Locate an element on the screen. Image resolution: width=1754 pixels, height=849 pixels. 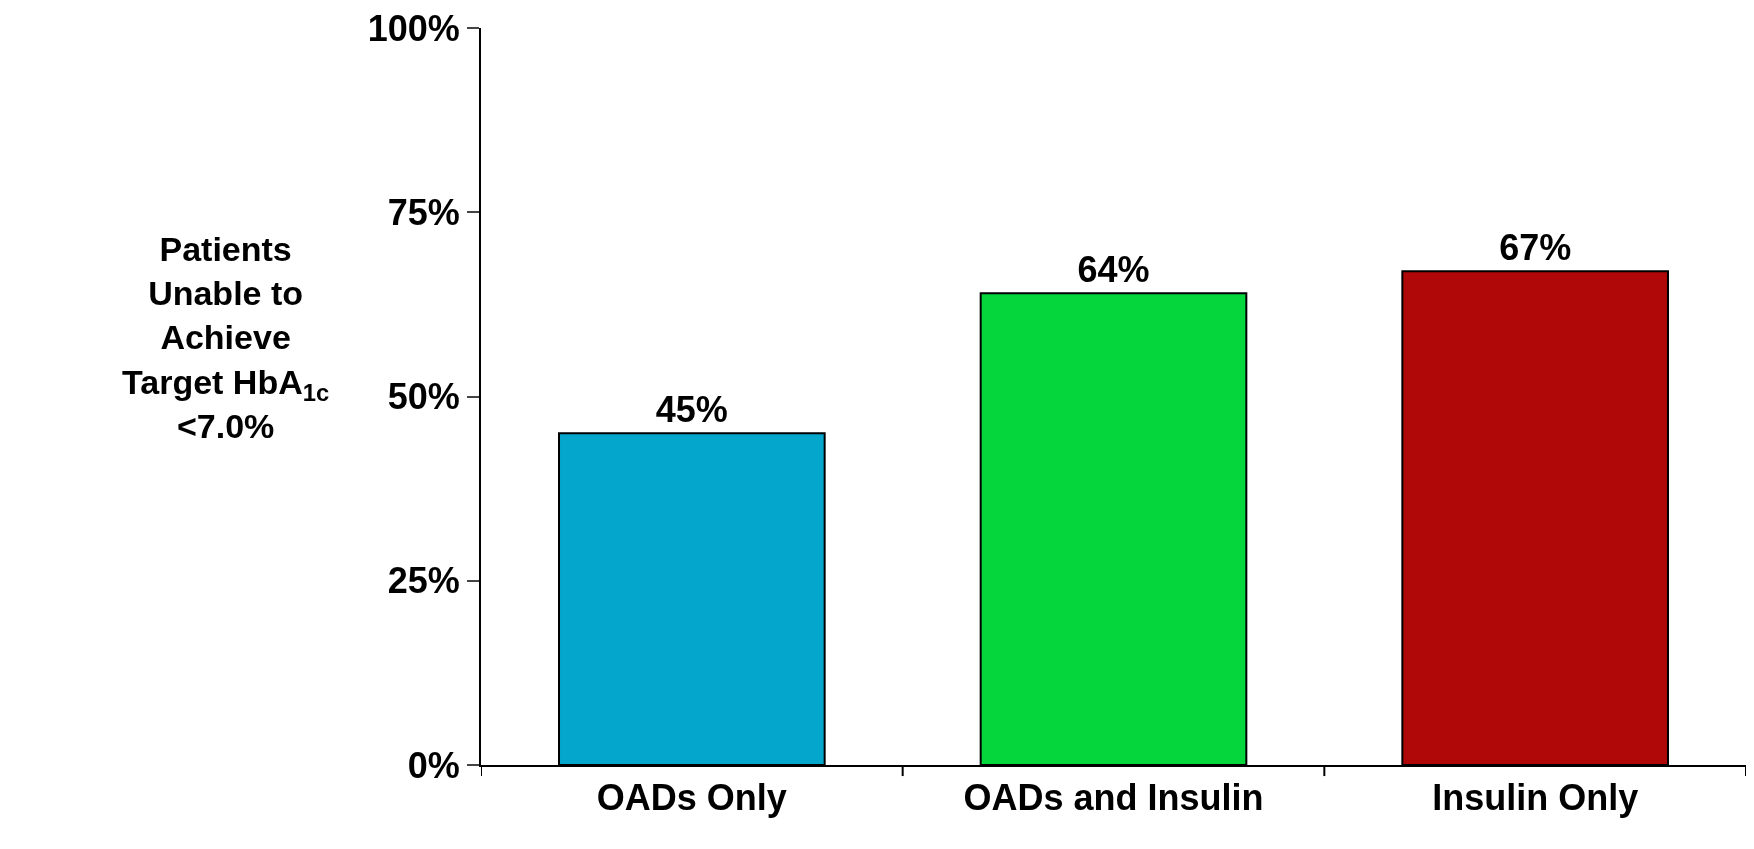
data-label: 67% is located at coordinates (1535, 248).